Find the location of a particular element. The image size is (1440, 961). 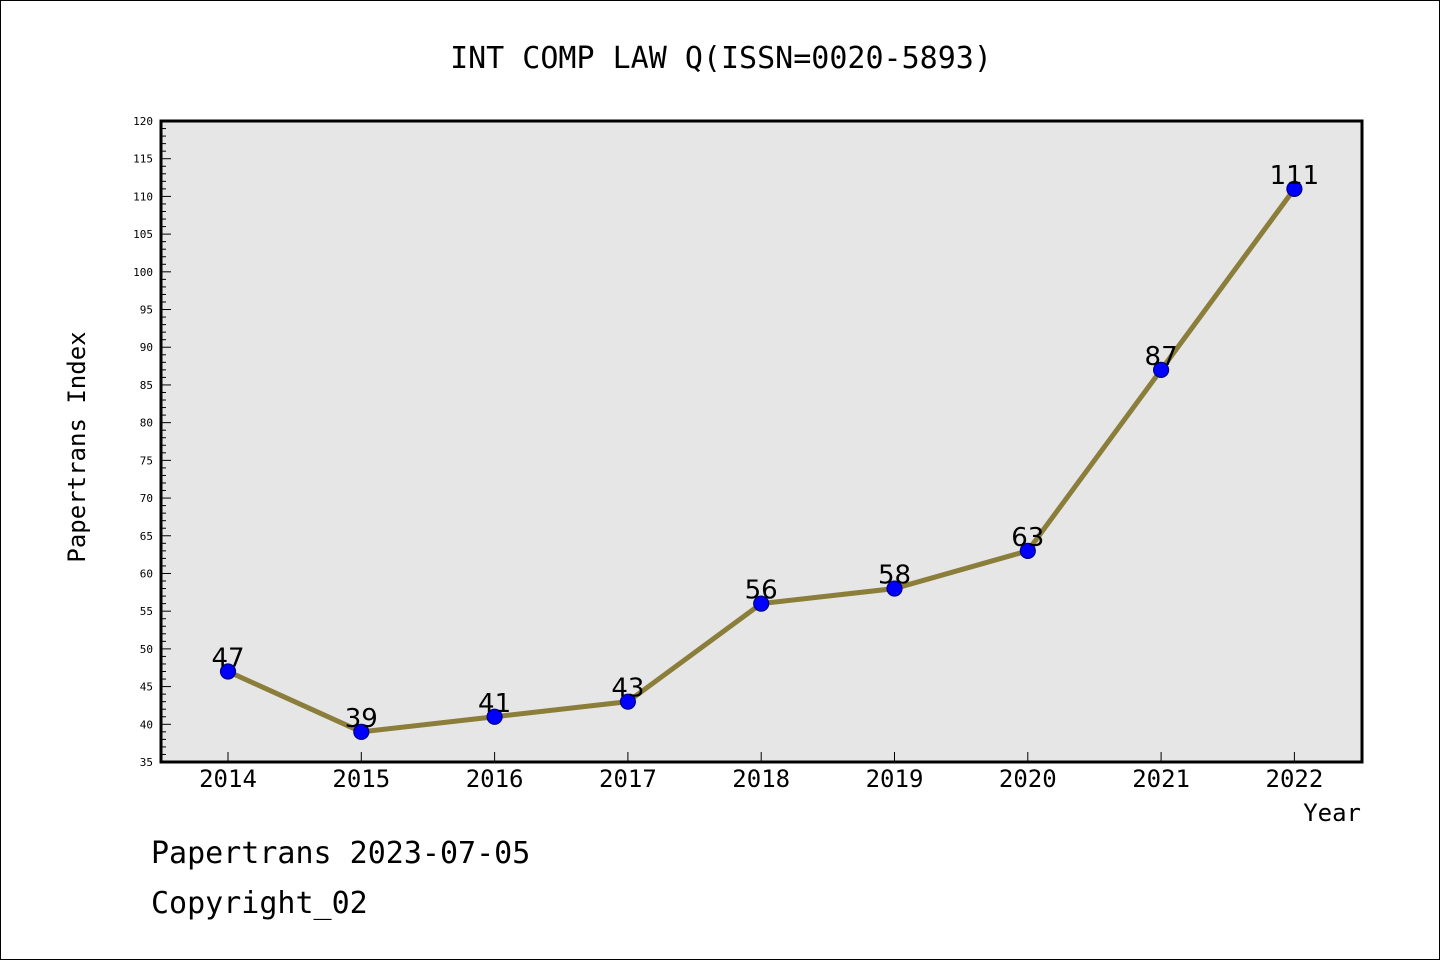

y-tick-label: 115 is located at coordinates (143, 159).